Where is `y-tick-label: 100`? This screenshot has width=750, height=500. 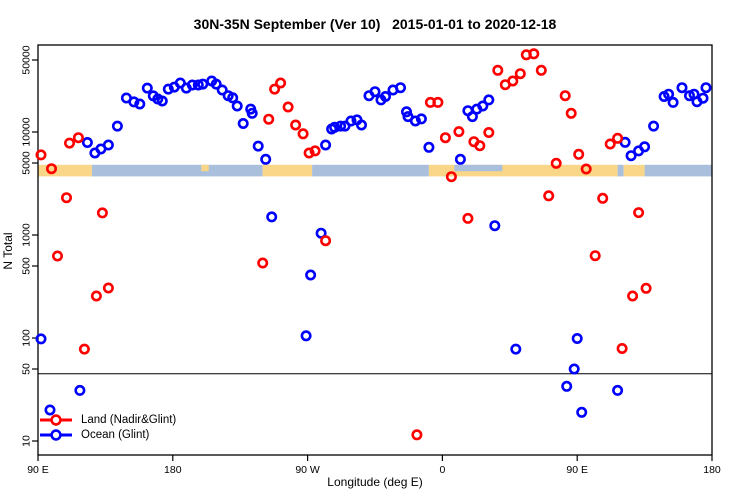
y-tick-label: 100 is located at coordinates (27, 338).